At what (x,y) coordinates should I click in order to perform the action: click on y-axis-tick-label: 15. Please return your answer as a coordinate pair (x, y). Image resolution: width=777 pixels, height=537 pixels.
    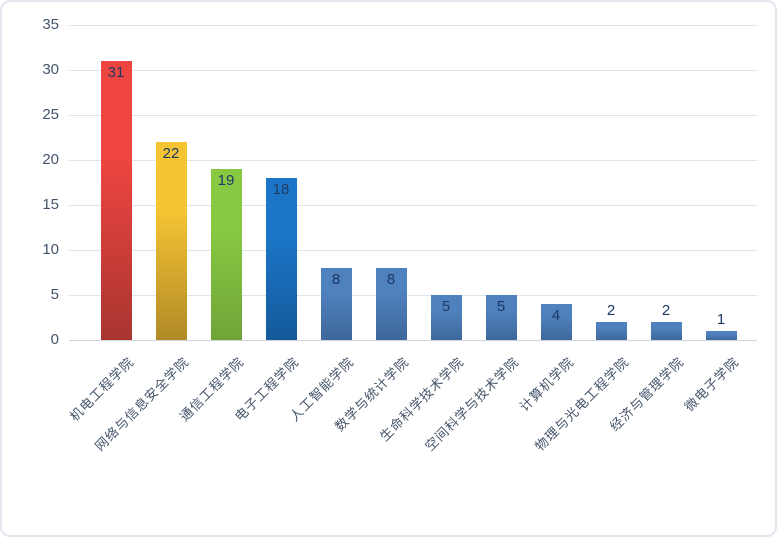
    Looking at the image, I should click on (50, 204).